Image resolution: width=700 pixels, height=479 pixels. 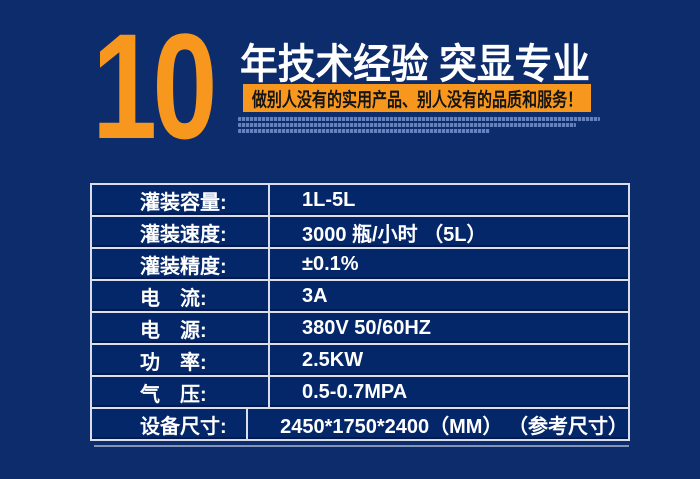 I want to click on spec-table-row: 电 流: 3A, so click(x=360, y=297).